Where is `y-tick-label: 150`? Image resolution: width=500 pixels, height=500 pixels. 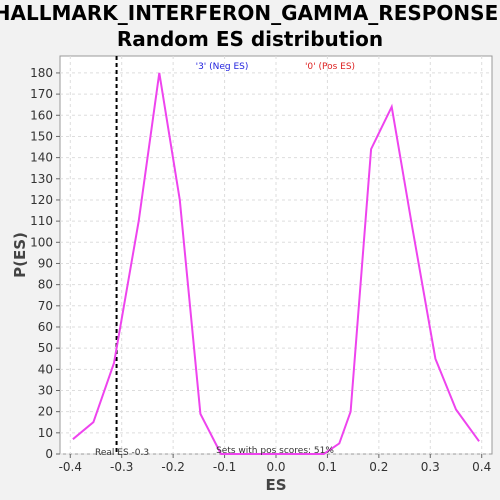
y-tick-label: 150 is located at coordinates (41, 136).